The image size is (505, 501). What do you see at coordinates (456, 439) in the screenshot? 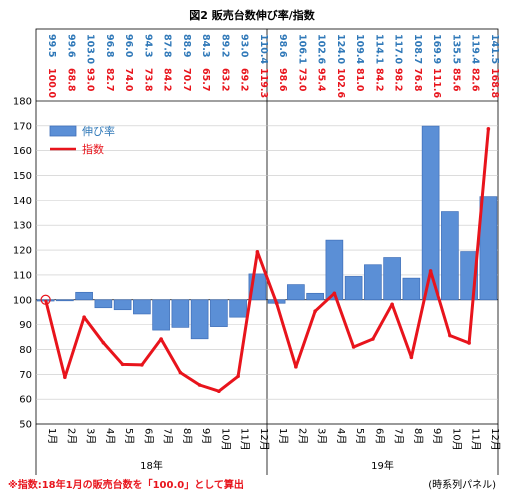
I see `x-tick-label: 10月` at bounding box center [456, 439].